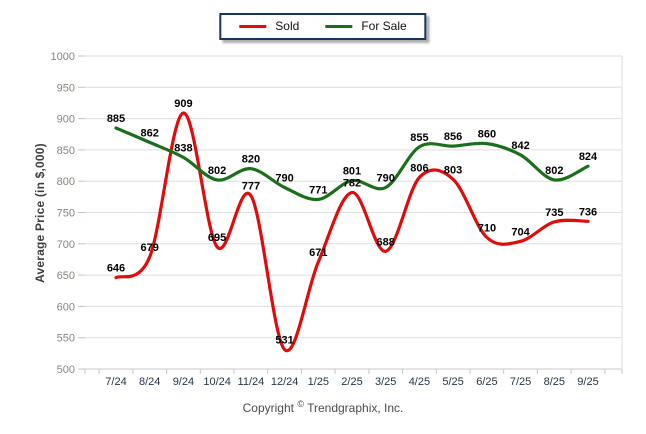 The image size is (646, 434). What do you see at coordinates (486, 382) in the screenshot?
I see `svg-text: 6/25` at bounding box center [486, 382].